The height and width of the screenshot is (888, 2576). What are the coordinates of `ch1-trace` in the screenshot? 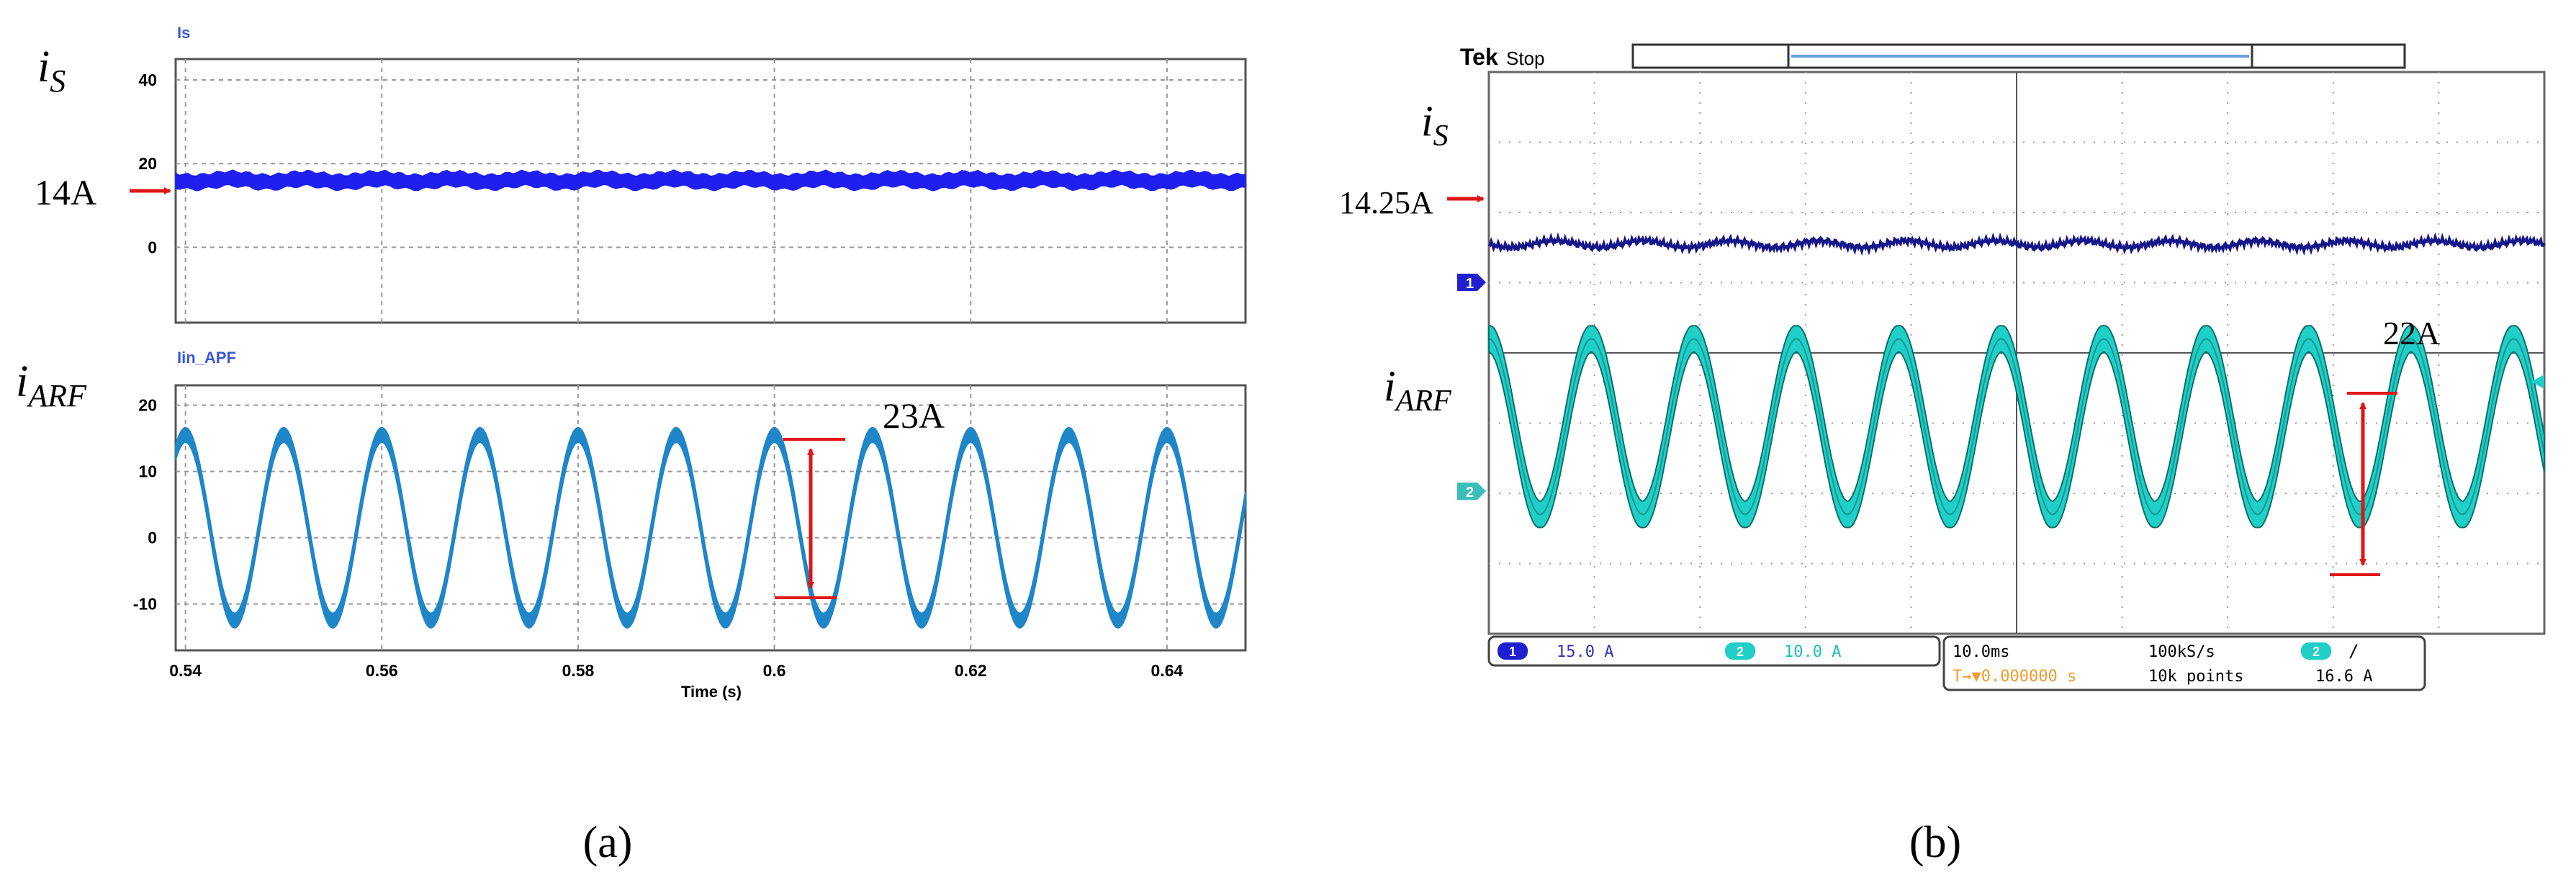 It's located at (2016, 244).